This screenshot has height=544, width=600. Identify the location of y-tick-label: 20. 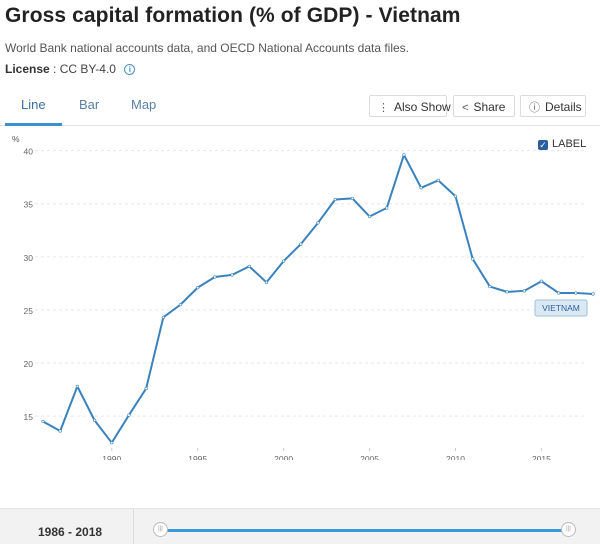
(29, 364).